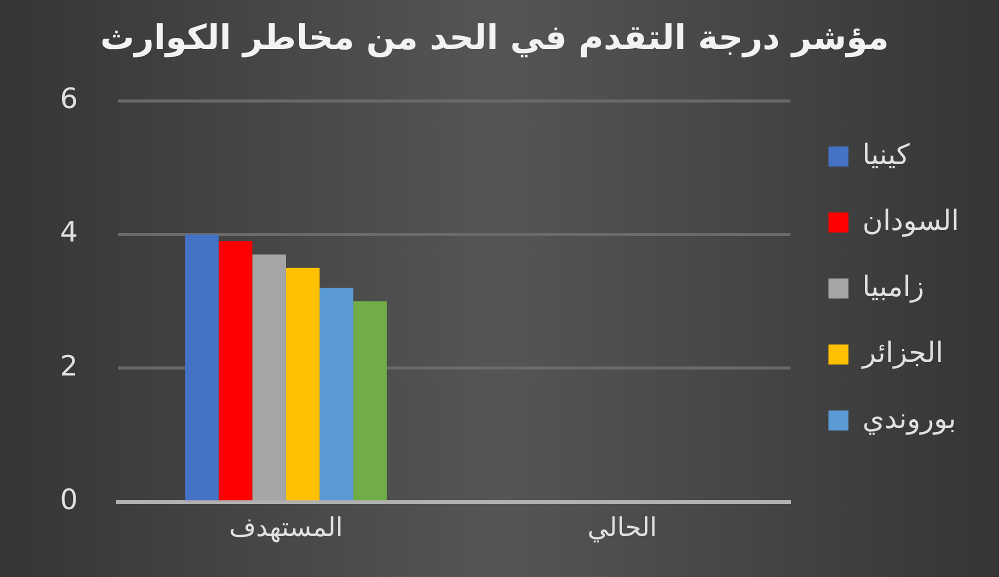 This screenshot has width=999, height=577. What do you see at coordinates (893, 286) in the screenshot?
I see `legend-label: زامبيا` at bounding box center [893, 286].